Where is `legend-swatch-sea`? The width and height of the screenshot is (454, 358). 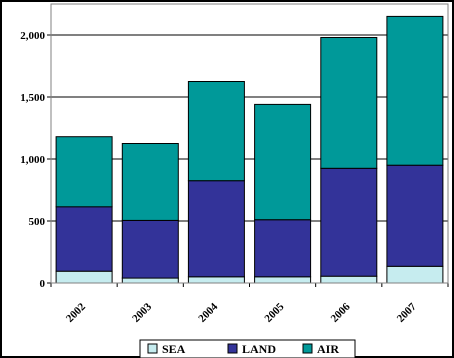
legend-swatch-sea is located at coordinates (152, 348).